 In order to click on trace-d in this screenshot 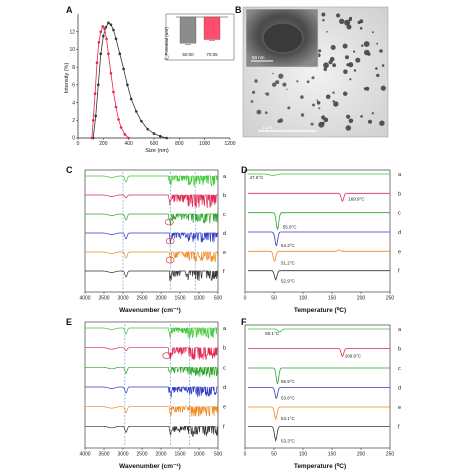, I will do `click(151, 238)`.